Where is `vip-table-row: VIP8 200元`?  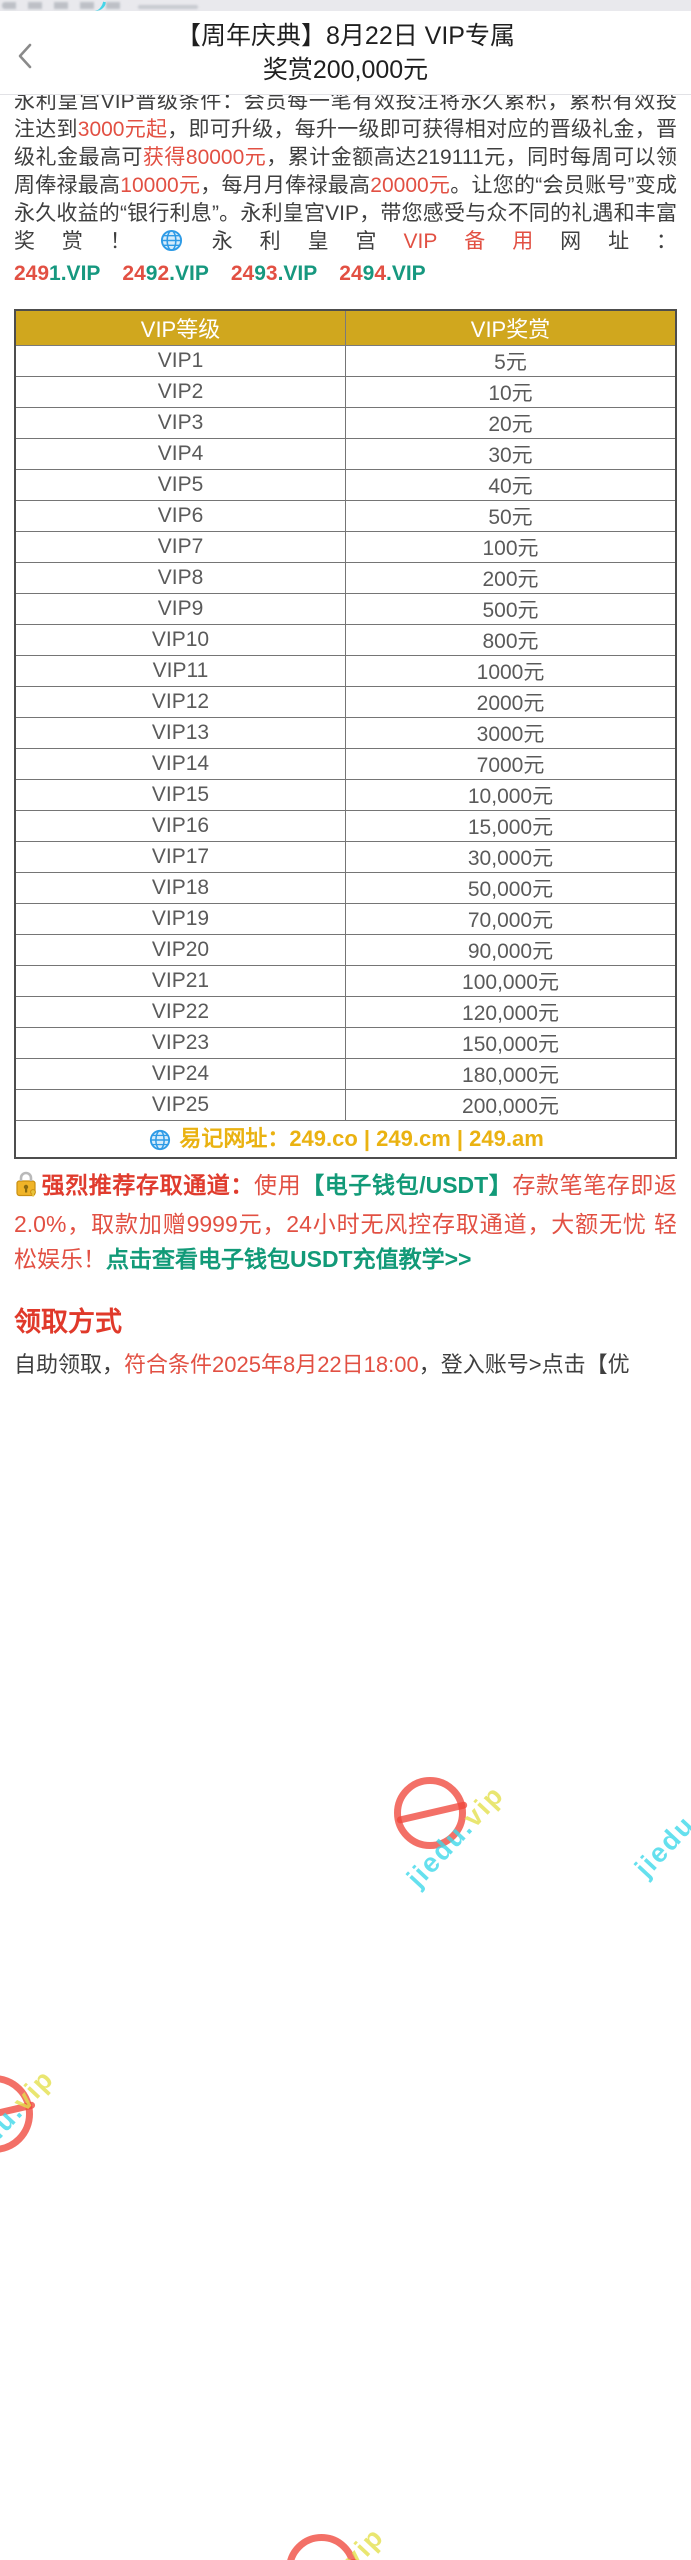 vip-table-row: VIP8 200元 is located at coordinates (345, 578).